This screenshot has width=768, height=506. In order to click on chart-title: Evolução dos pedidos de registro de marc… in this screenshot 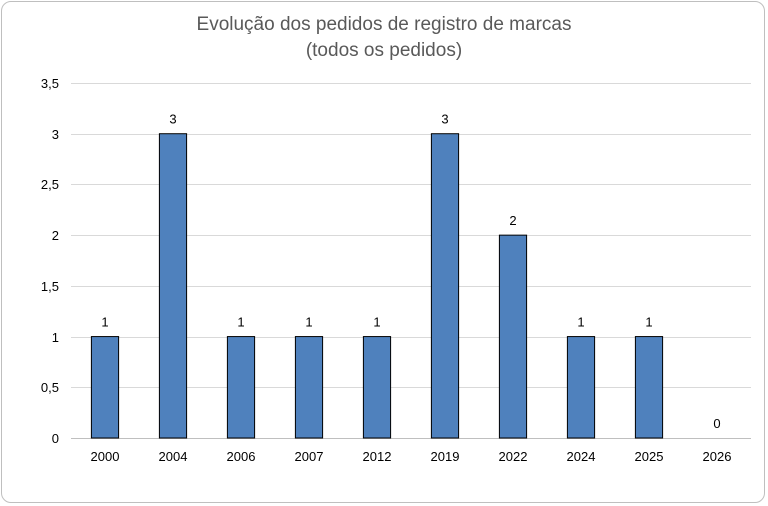, I will do `click(384, 38)`.